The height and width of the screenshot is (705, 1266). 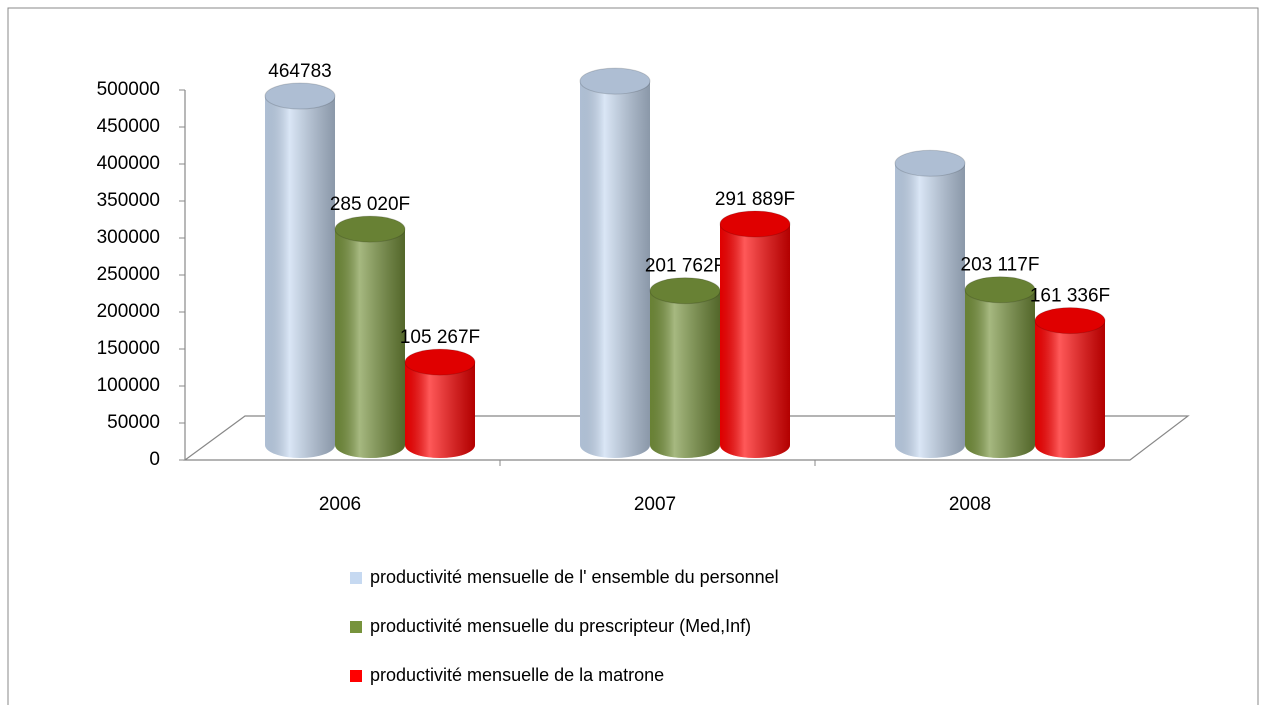 I want to click on y-tick-label: 450000, so click(x=128, y=126).